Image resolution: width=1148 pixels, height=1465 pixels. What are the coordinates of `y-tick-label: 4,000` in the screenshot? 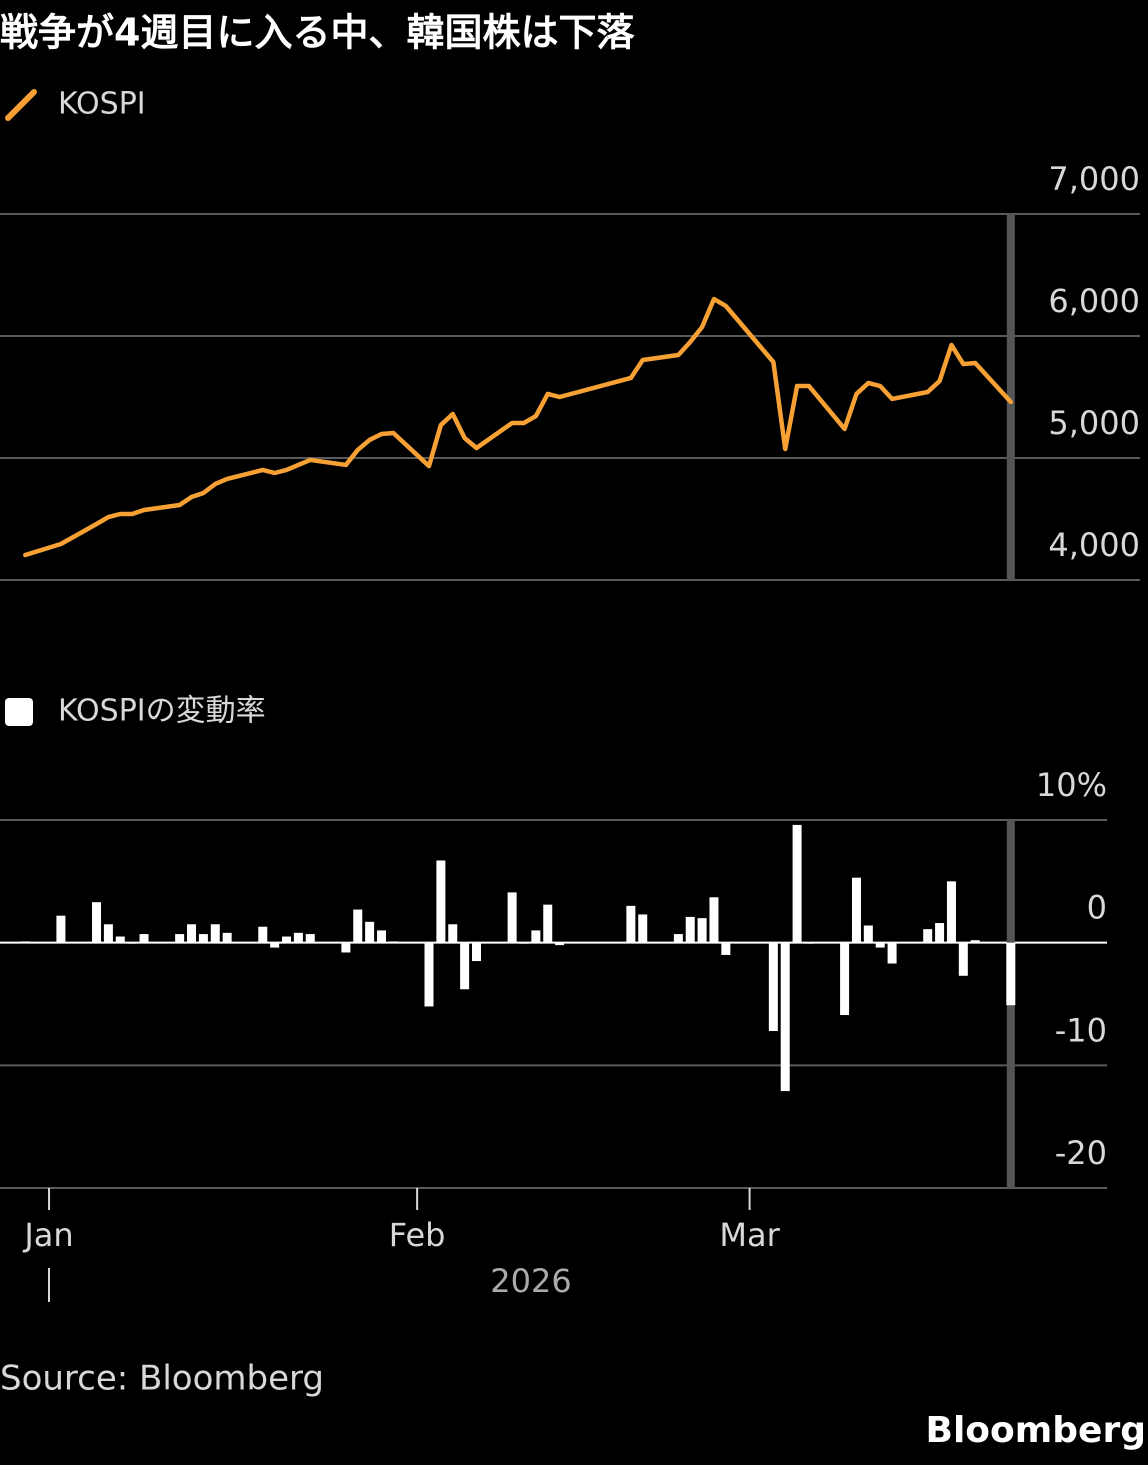 It's located at (1094, 545).